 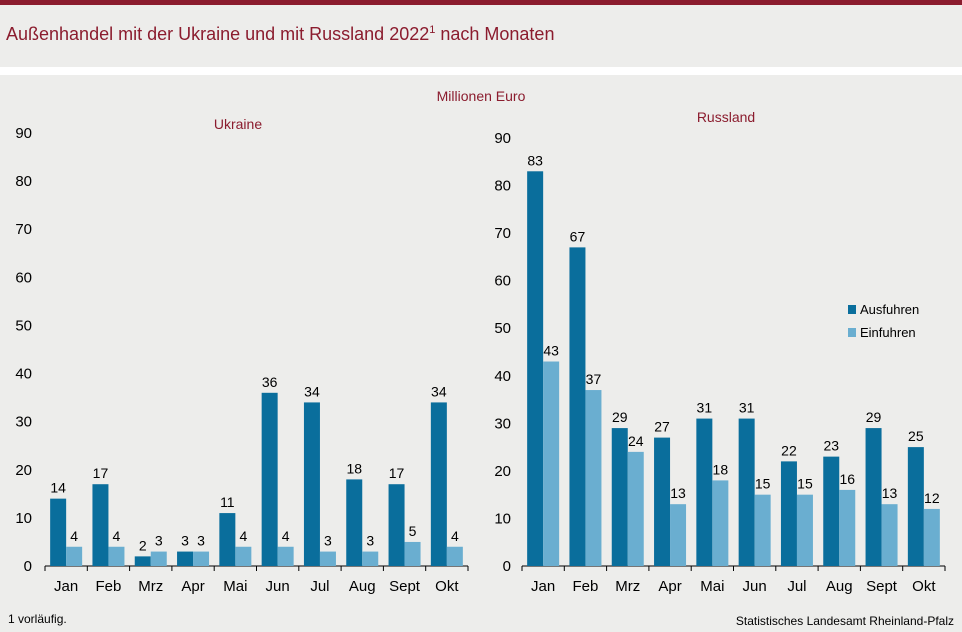 I want to click on panel-ukraine-y-tick: 10, so click(x=23, y=518).